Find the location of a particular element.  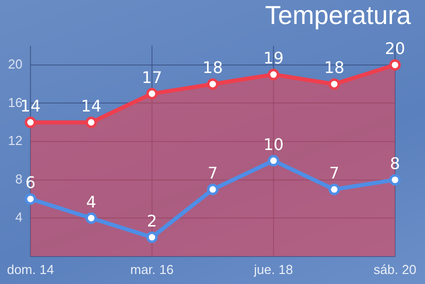

x-tick-label: mar. 16 is located at coordinates (152, 269).